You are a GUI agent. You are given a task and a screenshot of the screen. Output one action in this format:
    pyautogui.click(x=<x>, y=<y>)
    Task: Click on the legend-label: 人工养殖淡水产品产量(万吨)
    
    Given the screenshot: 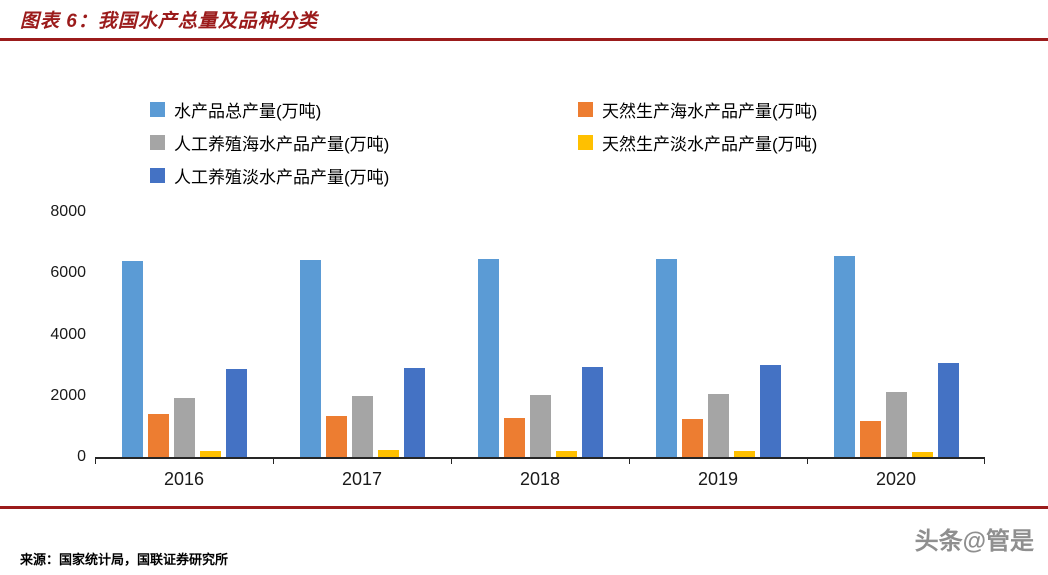 What is the action you would take?
    pyautogui.click(x=282, y=177)
    